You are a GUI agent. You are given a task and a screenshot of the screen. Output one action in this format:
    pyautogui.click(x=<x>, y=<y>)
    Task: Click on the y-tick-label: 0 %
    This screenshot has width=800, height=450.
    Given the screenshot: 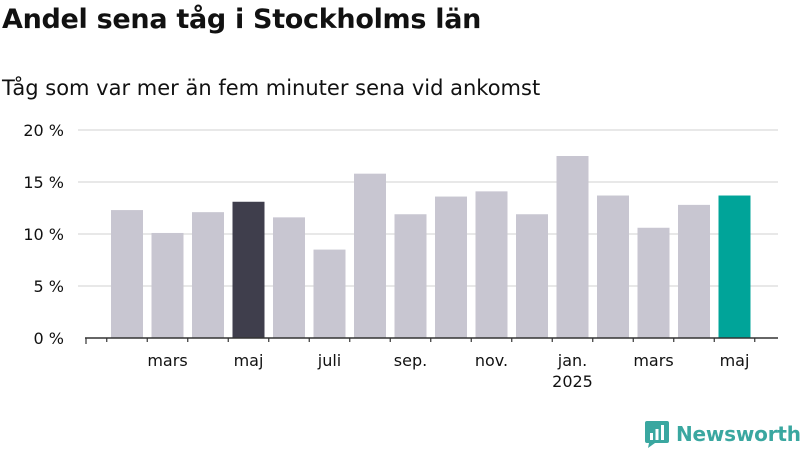 What is the action you would take?
    pyautogui.click(x=49, y=338)
    